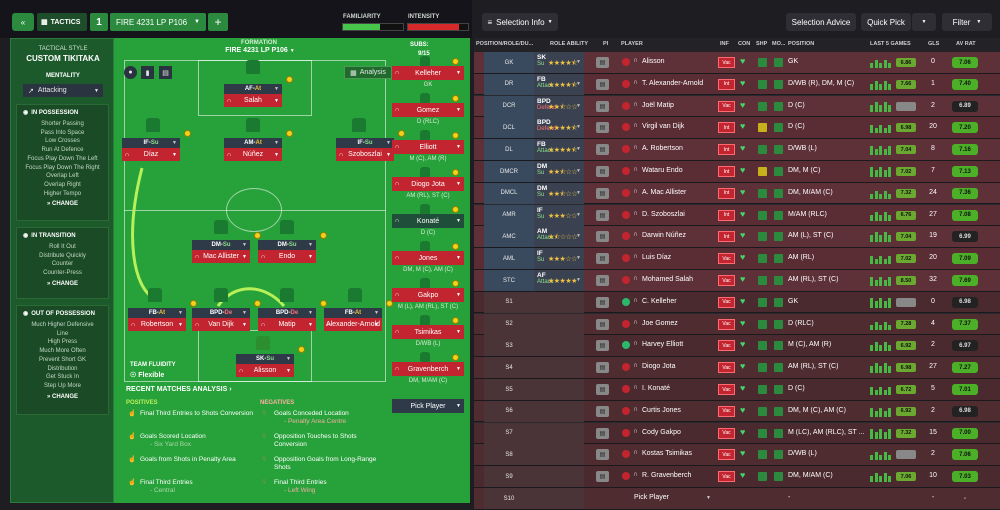 The height and width of the screenshot is (510, 1000). What do you see at coordinates (967, 22) in the screenshot?
I see `filter-button: Filter ▼` at bounding box center [967, 22].